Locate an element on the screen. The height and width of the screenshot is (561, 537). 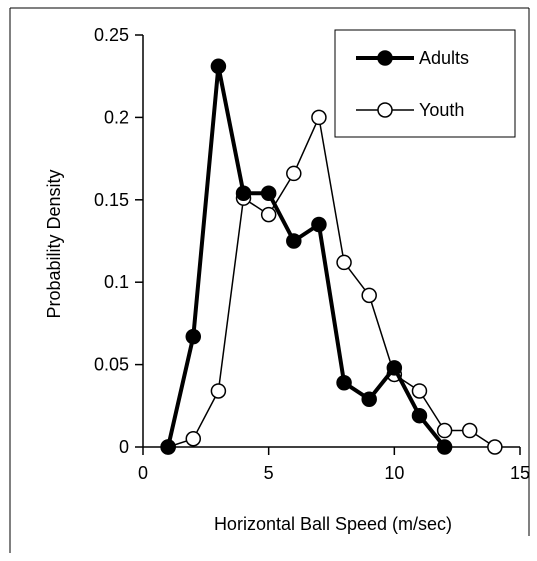
legend: Adults Youth is located at coordinates (425, 83).